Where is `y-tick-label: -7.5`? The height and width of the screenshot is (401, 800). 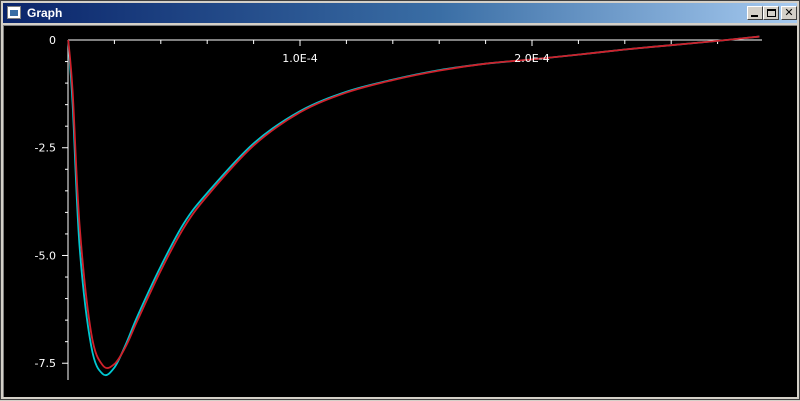 y-tick-label: -7.5 is located at coordinates (45, 363).